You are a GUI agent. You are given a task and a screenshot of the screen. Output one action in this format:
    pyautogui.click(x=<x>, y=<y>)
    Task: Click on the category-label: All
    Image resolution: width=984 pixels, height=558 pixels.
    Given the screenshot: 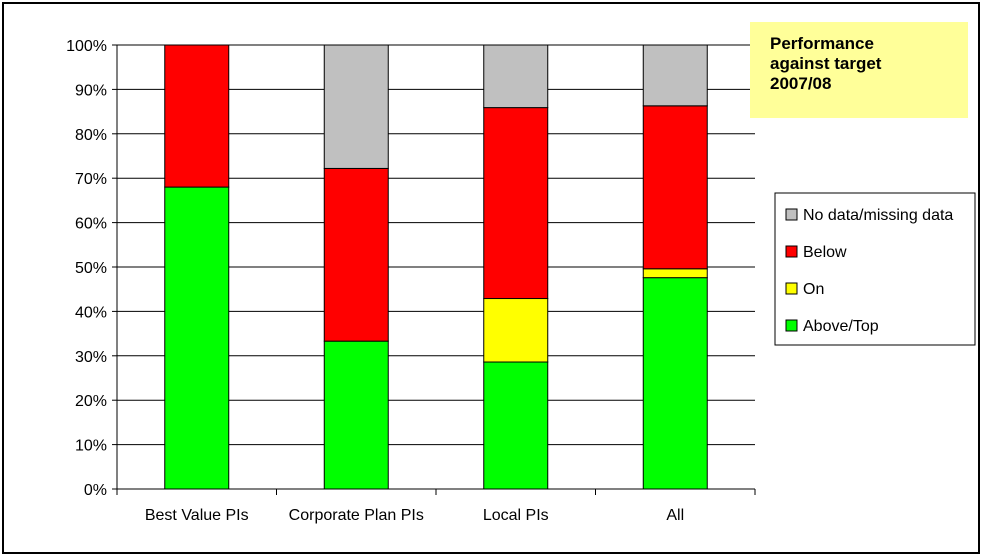 What is the action you would take?
    pyautogui.click(x=675, y=515)
    